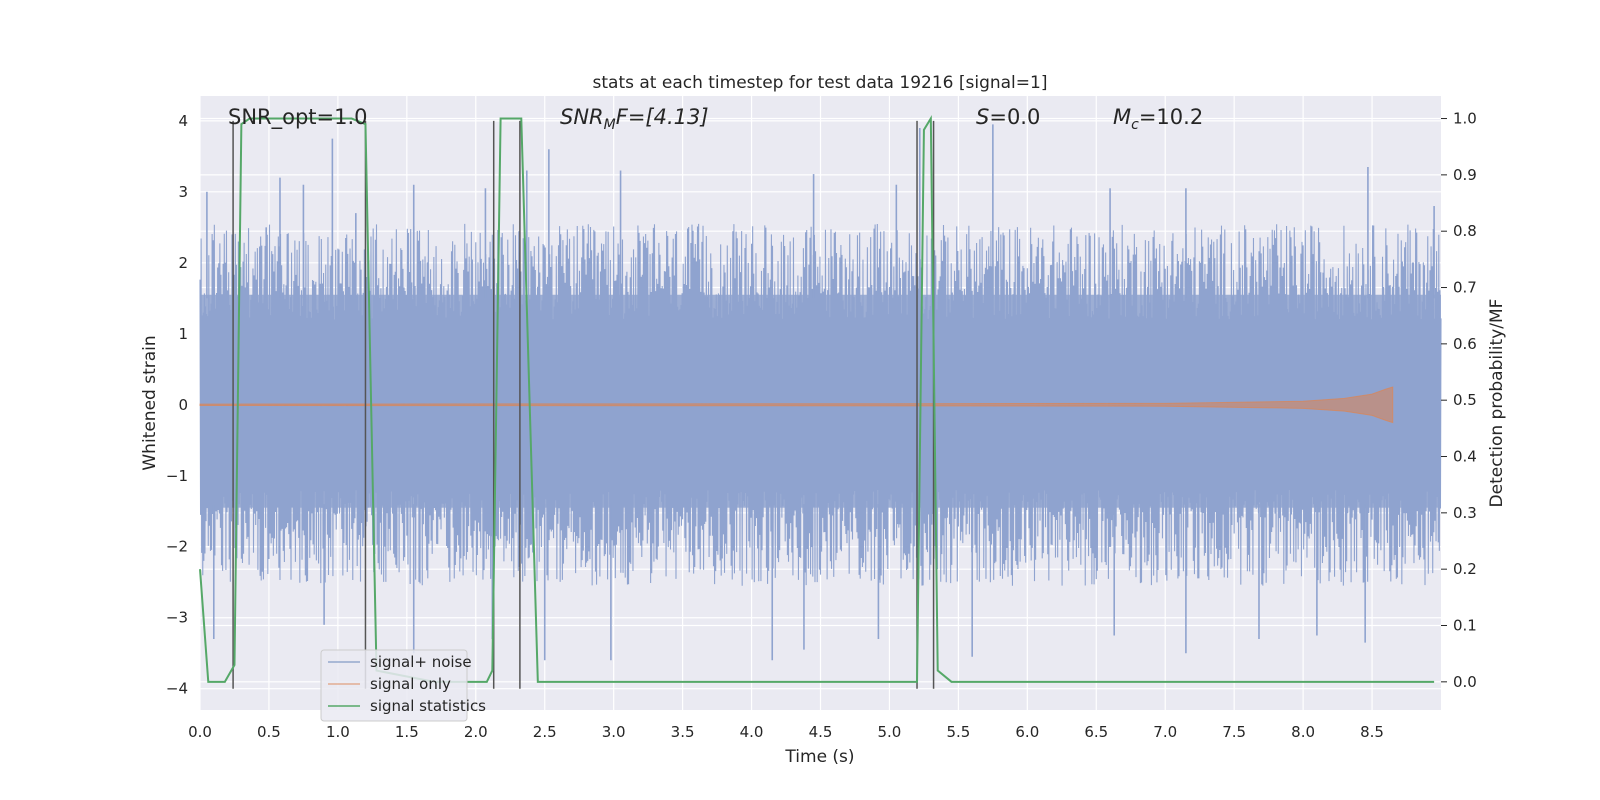 The image size is (1600, 800). I want to click on y-tick-label-0: −4, so click(177, 689).